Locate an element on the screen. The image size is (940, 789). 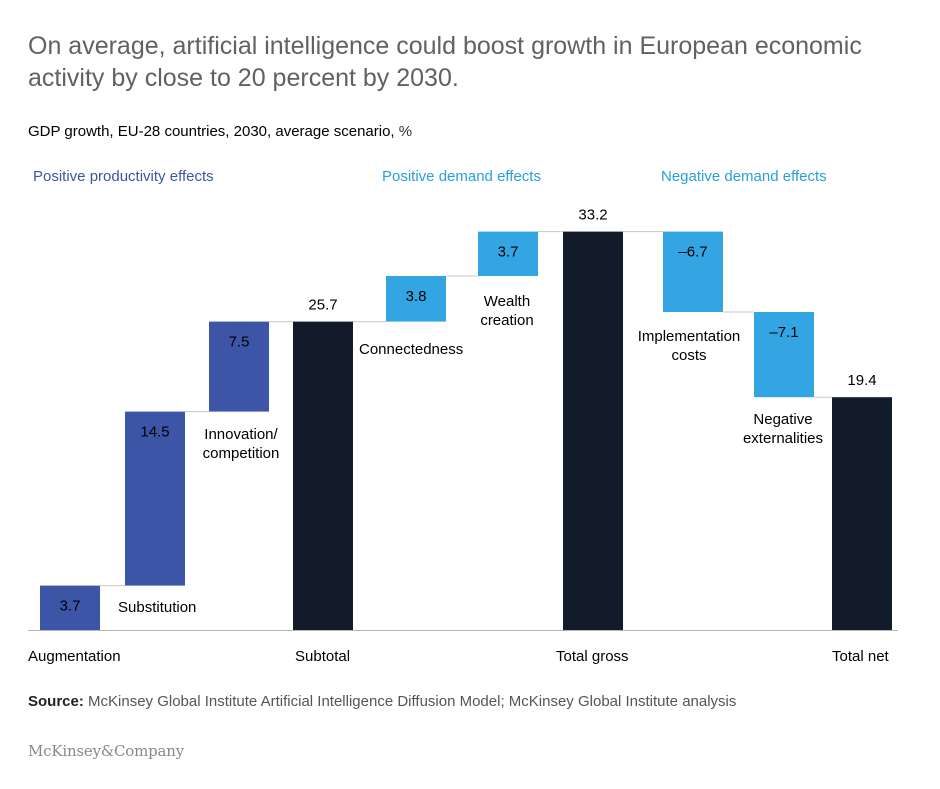
bar-implementation-costs is located at coordinates (693, 271).